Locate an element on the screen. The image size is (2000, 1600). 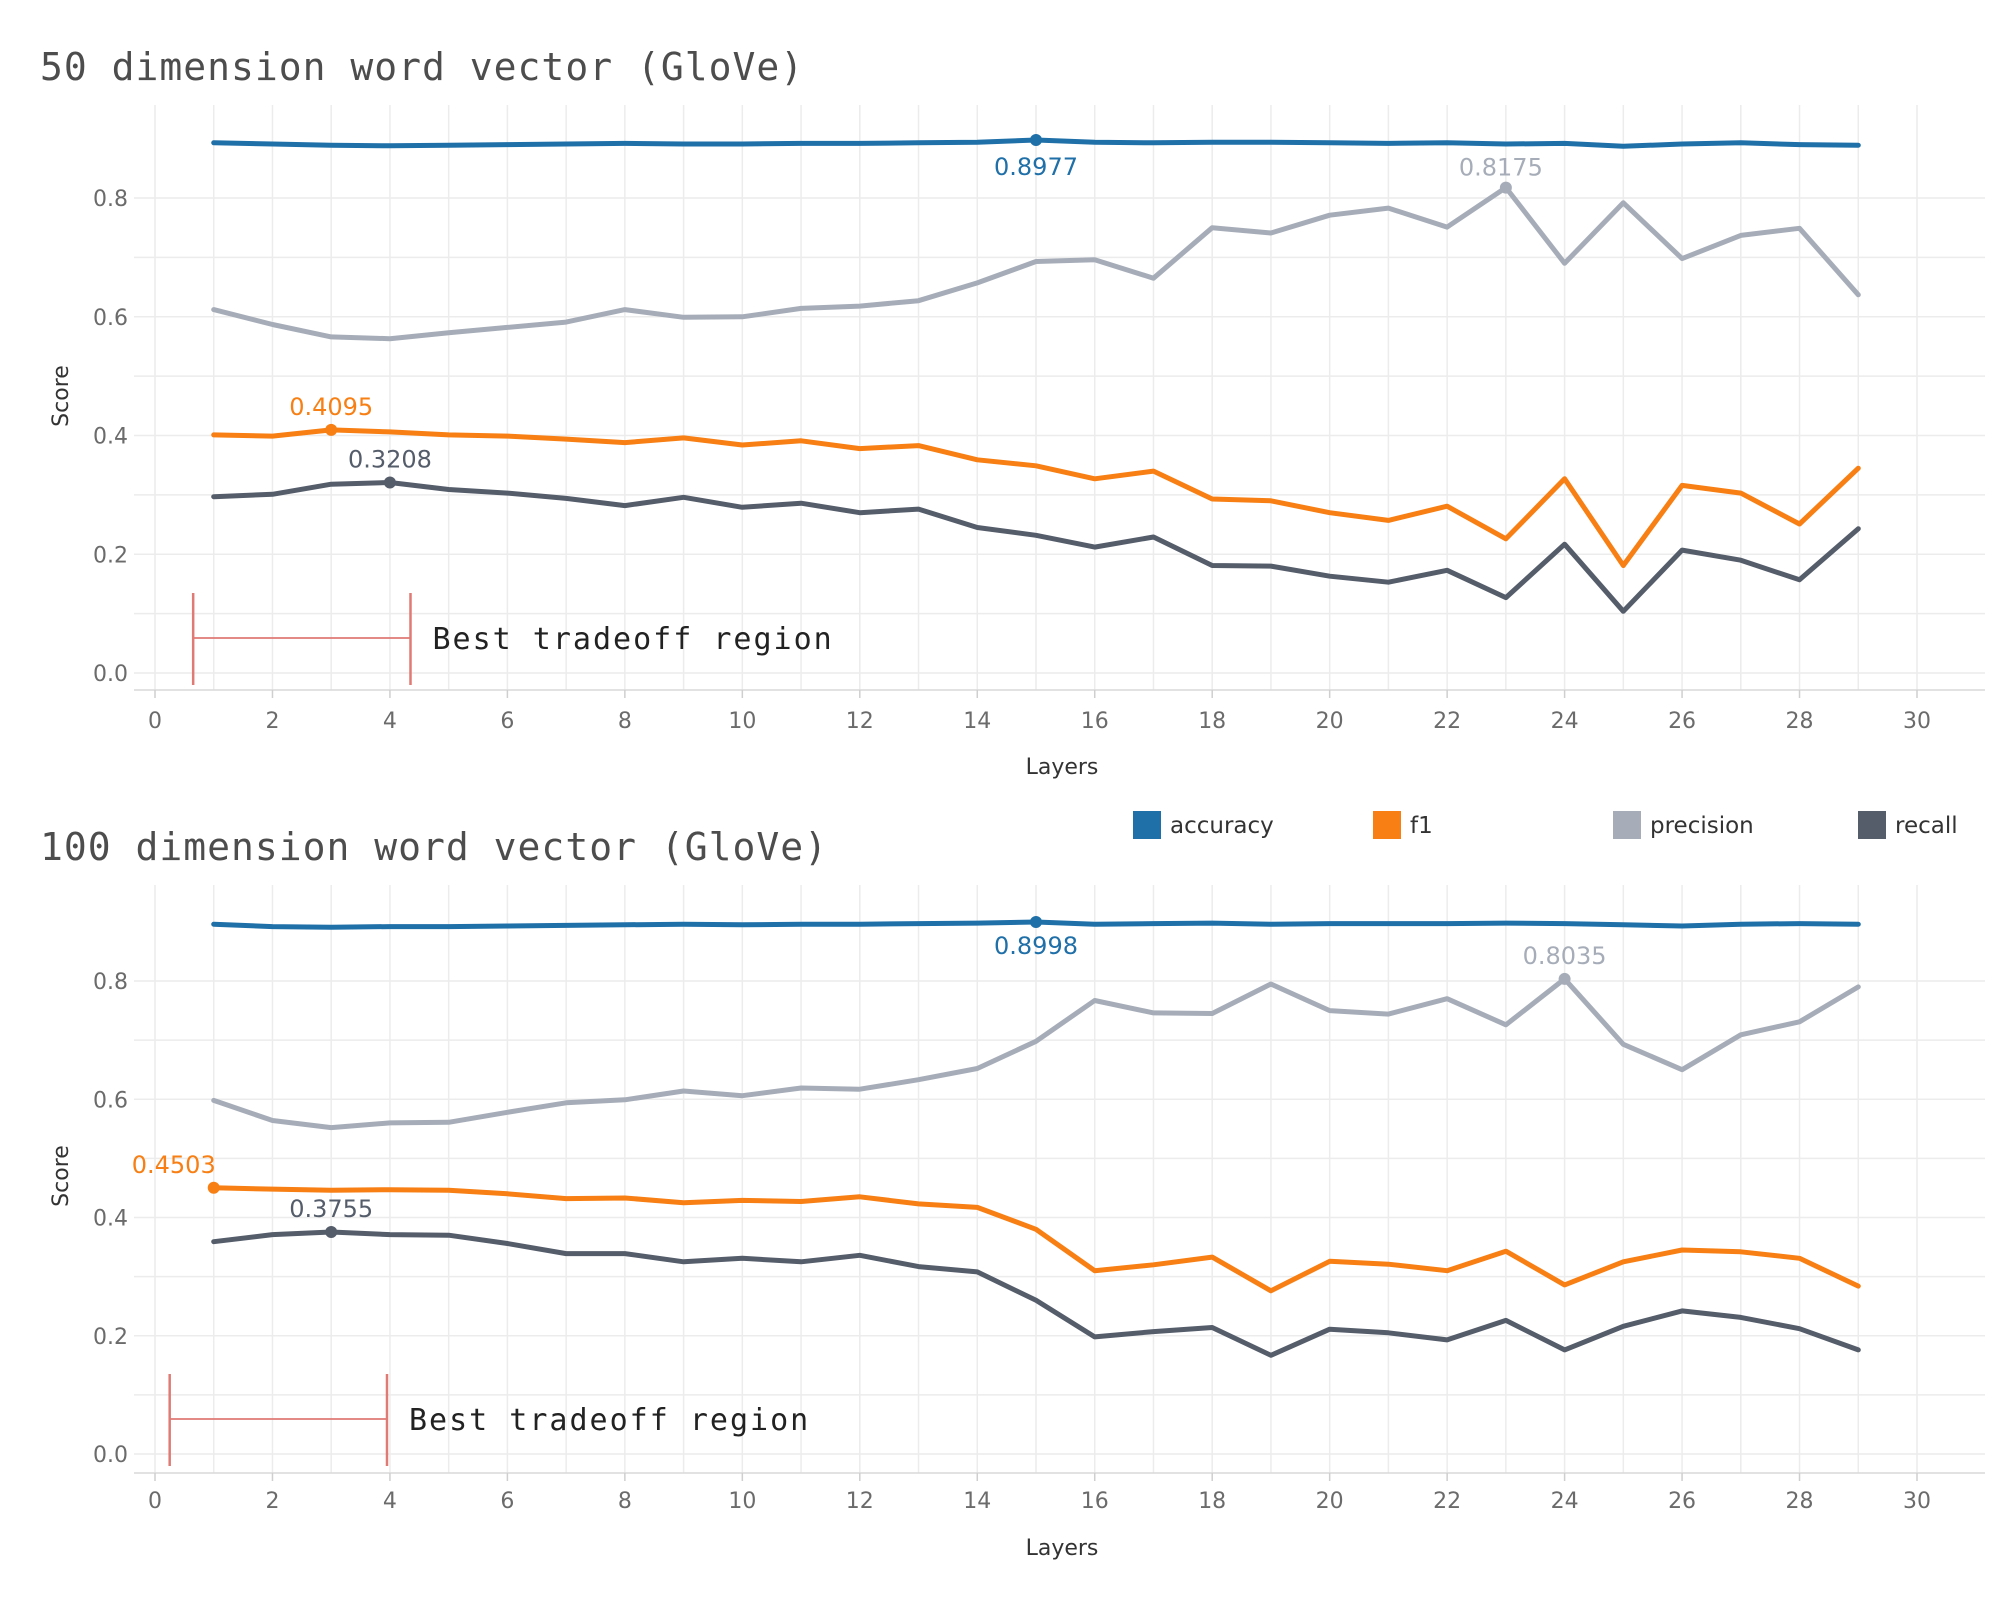
annotation-label-precision: 0.8175 is located at coordinates (1501, 168).